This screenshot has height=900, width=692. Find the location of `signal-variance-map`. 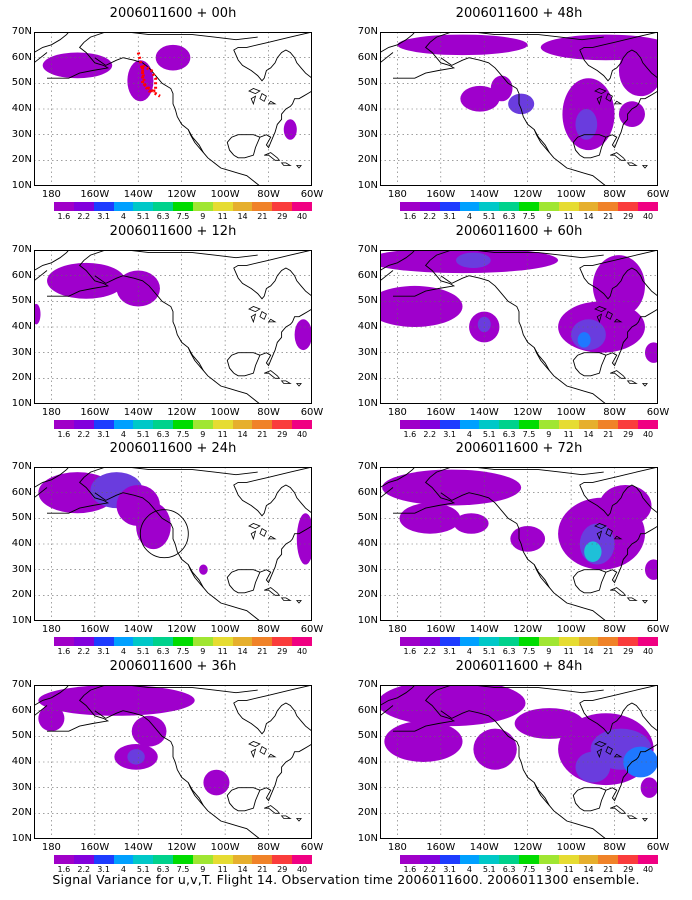

signal-variance-map is located at coordinates (173, 762).